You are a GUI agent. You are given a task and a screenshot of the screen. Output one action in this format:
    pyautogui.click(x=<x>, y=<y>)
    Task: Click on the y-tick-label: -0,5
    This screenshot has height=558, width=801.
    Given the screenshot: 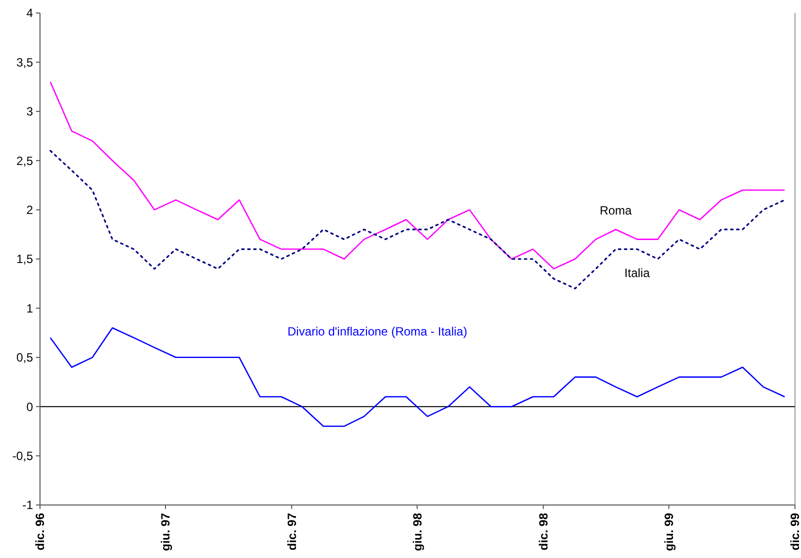 What is the action you would take?
    pyautogui.click(x=23, y=456)
    